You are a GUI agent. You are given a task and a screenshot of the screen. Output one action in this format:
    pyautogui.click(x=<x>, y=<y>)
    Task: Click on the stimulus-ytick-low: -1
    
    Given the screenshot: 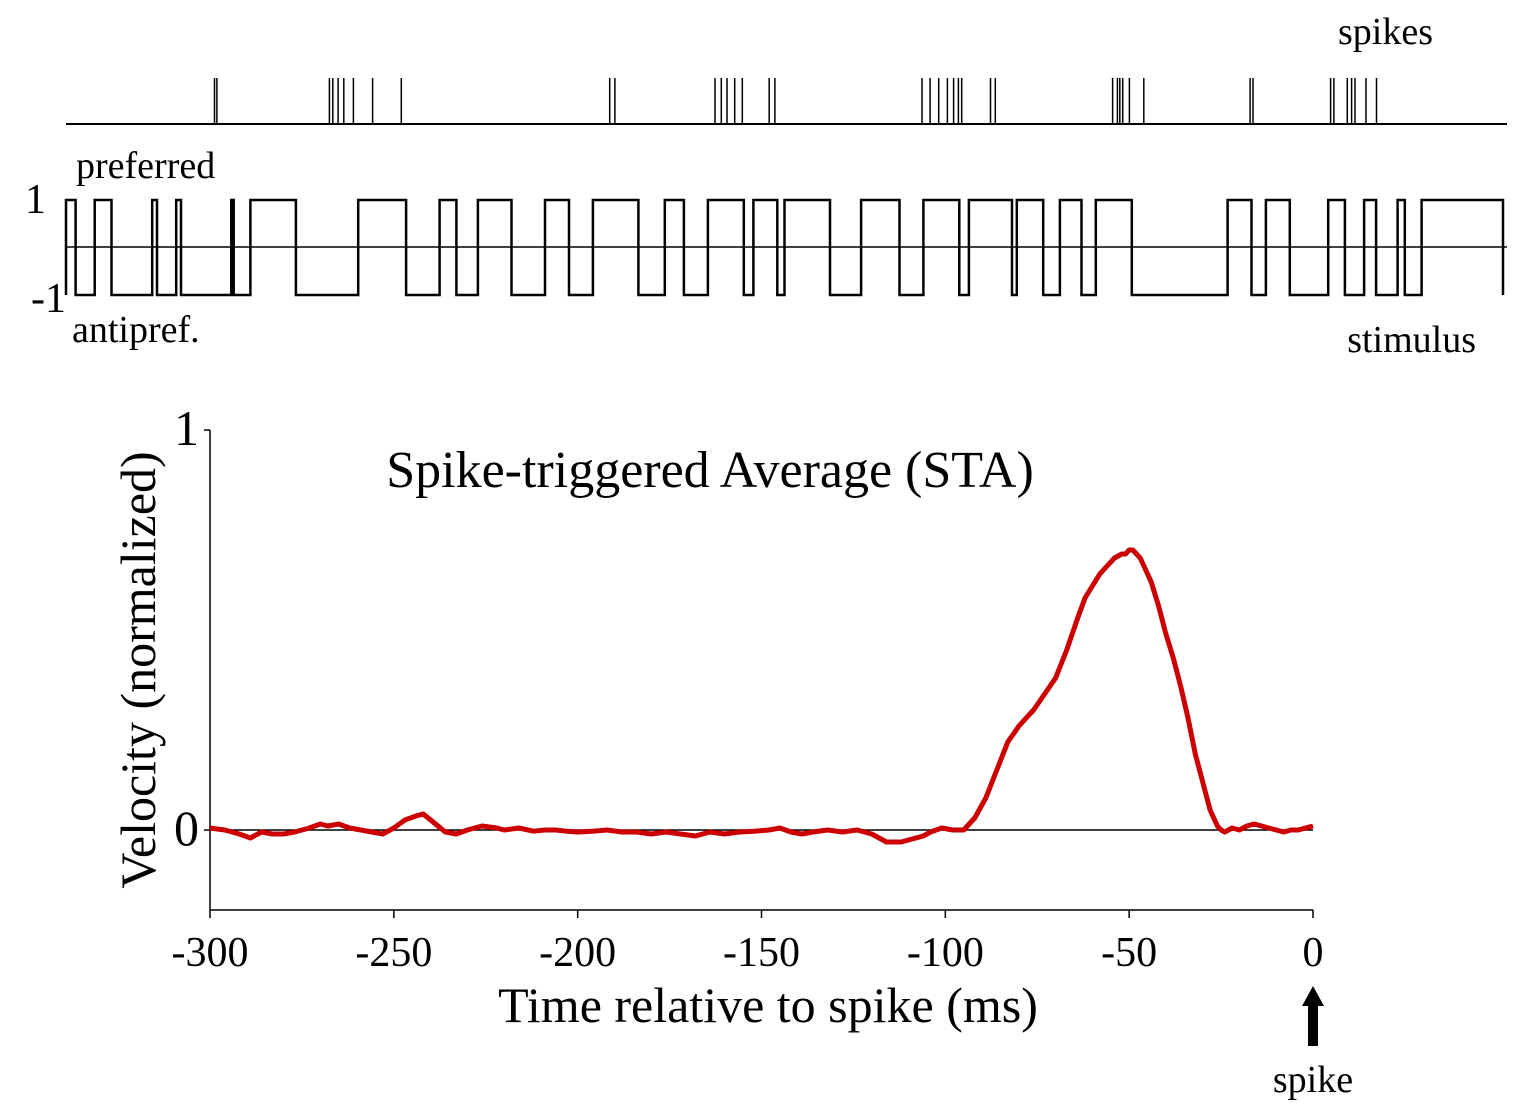 What is the action you would take?
    pyautogui.click(x=48, y=299)
    